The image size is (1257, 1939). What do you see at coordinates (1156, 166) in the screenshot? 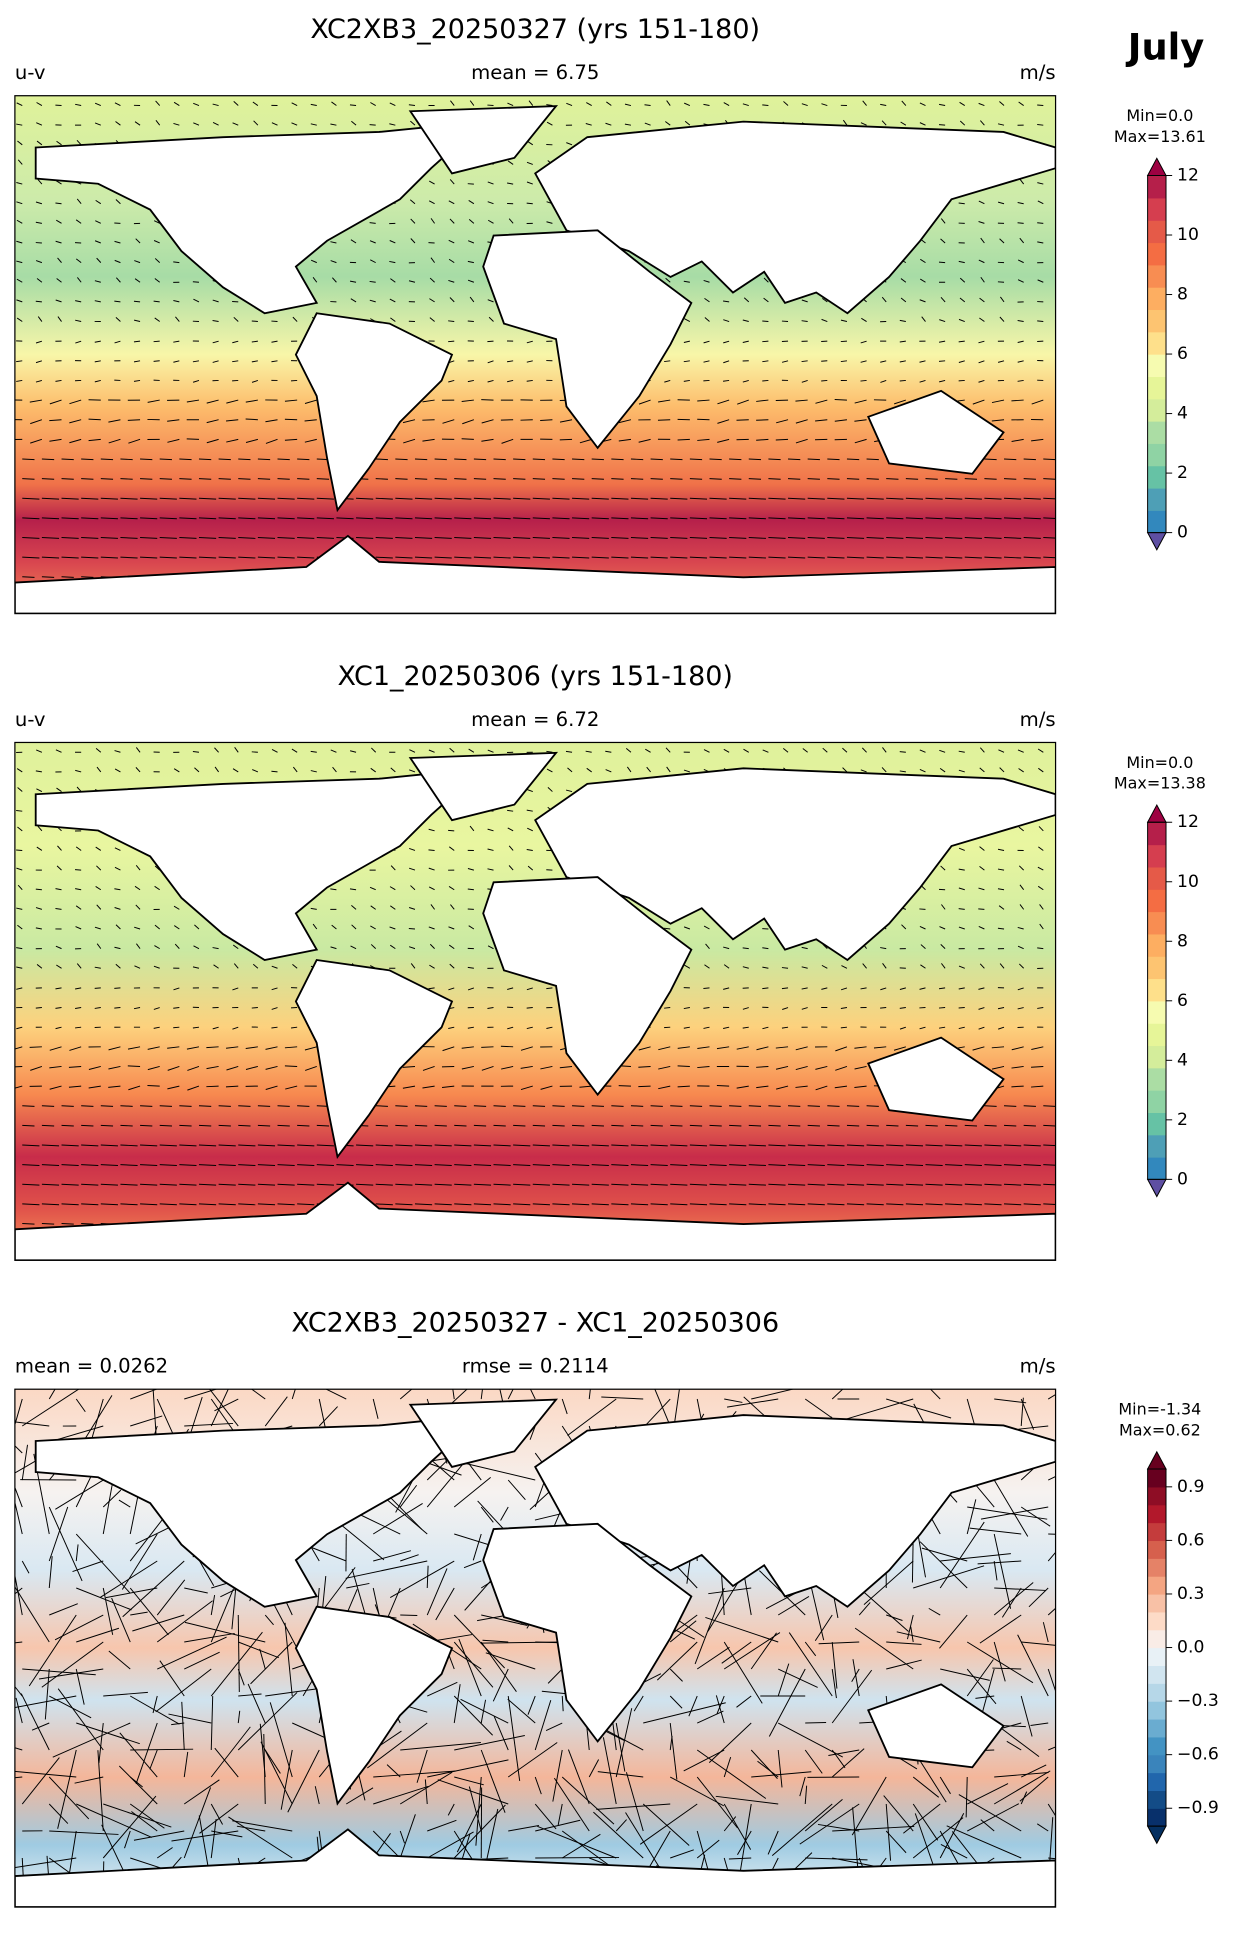
I see `colorbar-extend-over` at bounding box center [1156, 166].